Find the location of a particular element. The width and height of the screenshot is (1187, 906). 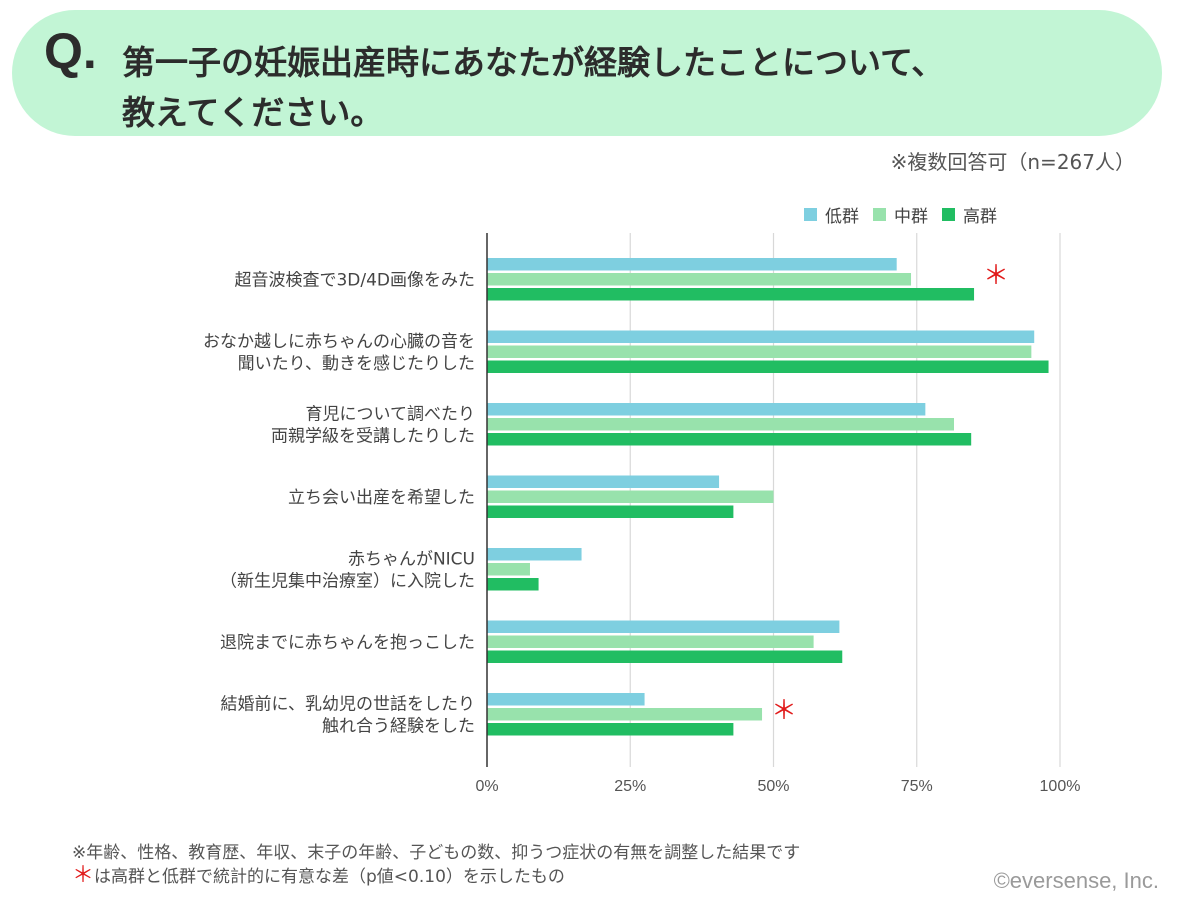

x-tick-label: 25% is located at coordinates (630, 786).